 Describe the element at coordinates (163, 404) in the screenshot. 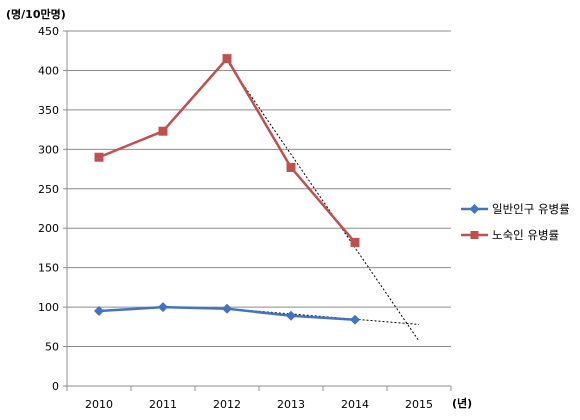

I see `x-tick-label: 2011` at that location.